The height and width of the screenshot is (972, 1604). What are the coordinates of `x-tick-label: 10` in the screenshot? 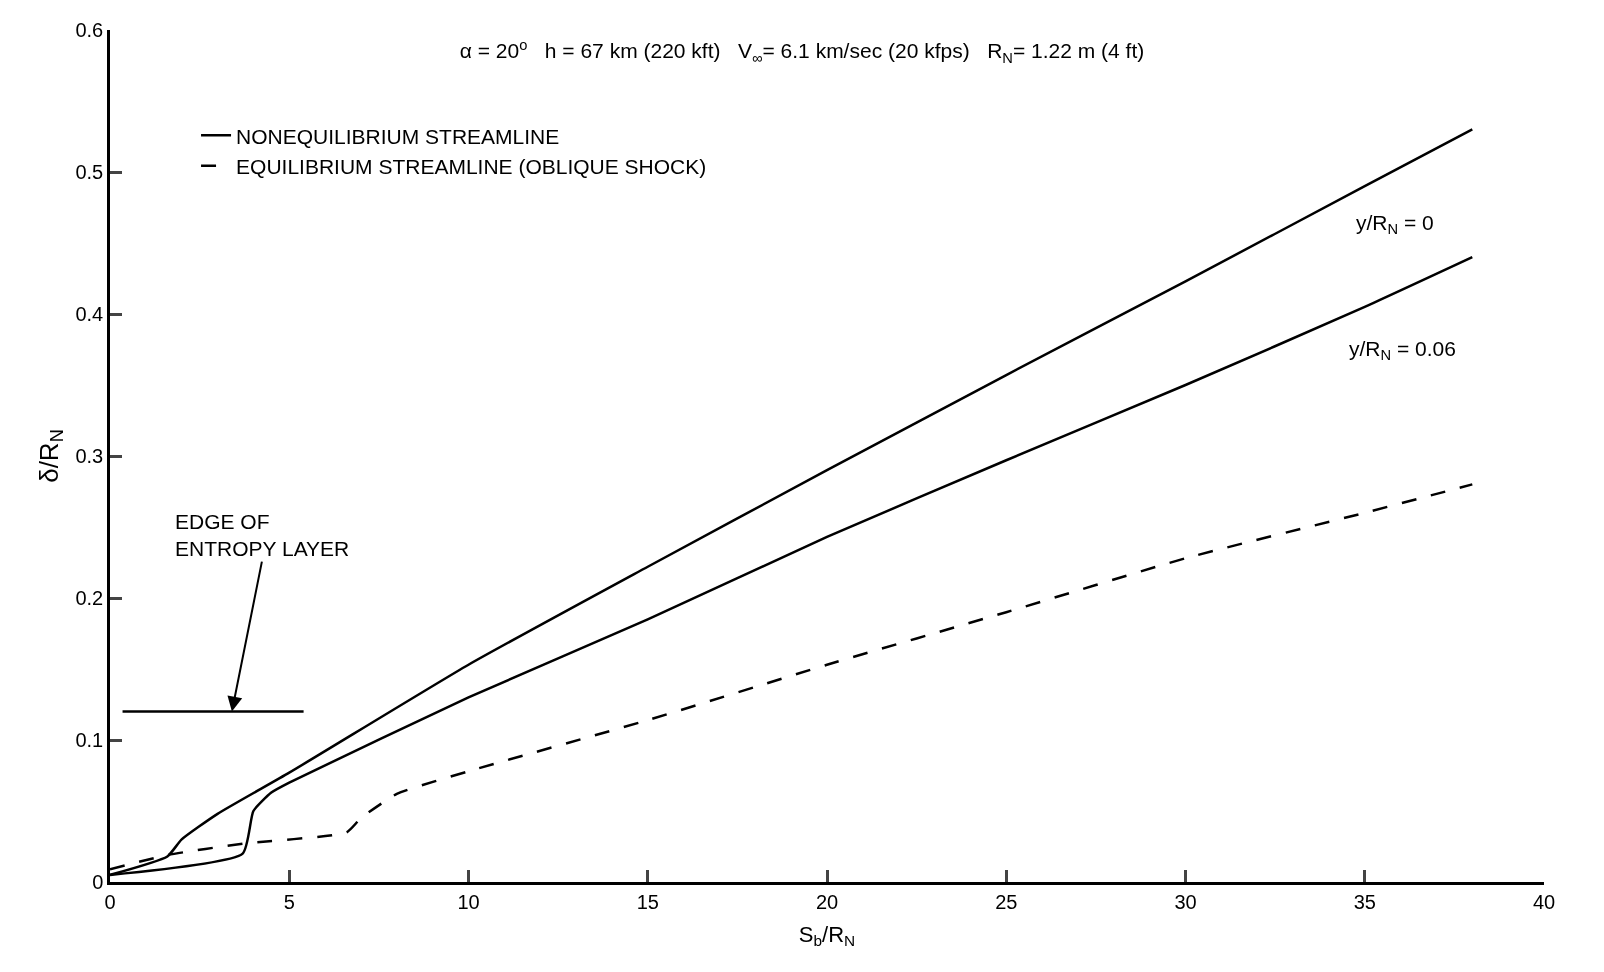 It's located at (468, 901).